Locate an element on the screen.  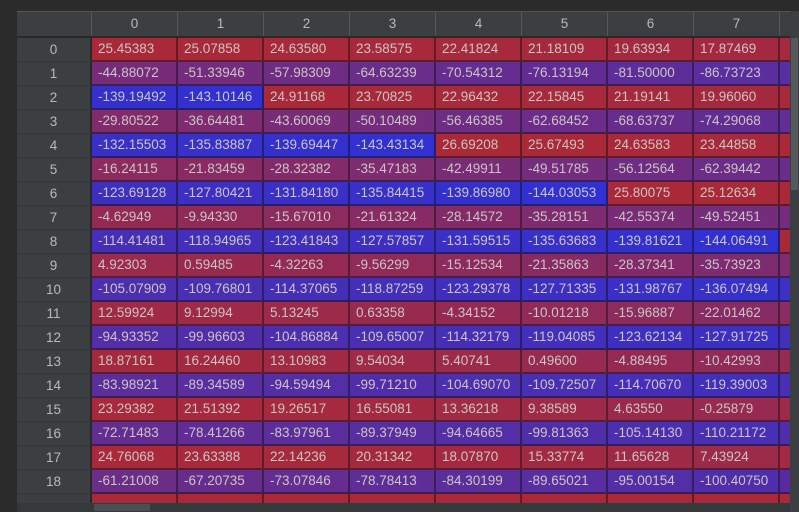
table-cell: -123.41843 is located at coordinates (307, 242).